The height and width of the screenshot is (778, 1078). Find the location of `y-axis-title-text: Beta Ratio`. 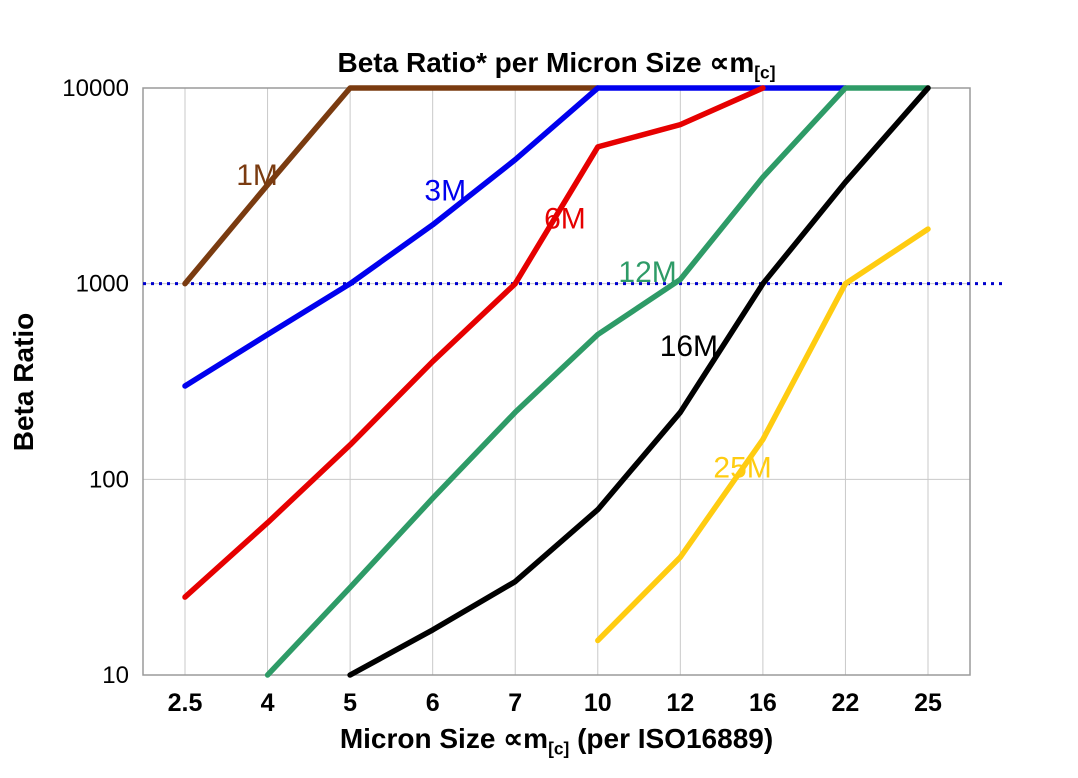

y-axis-title-text: Beta Ratio is located at coordinates (23, 382).